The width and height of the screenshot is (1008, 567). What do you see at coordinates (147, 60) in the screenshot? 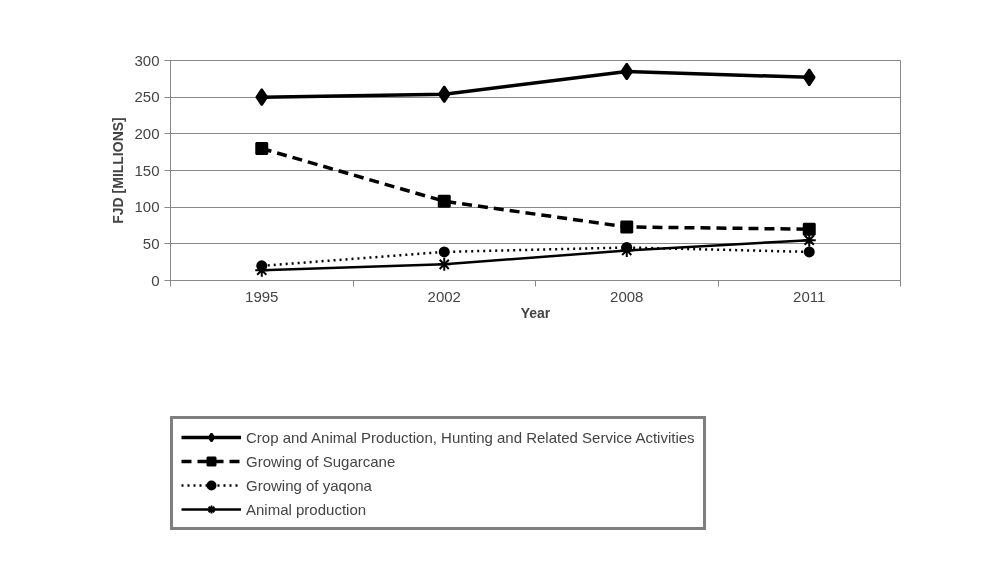
I see `y-tick-label: 300` at bounding box center [147, 60].